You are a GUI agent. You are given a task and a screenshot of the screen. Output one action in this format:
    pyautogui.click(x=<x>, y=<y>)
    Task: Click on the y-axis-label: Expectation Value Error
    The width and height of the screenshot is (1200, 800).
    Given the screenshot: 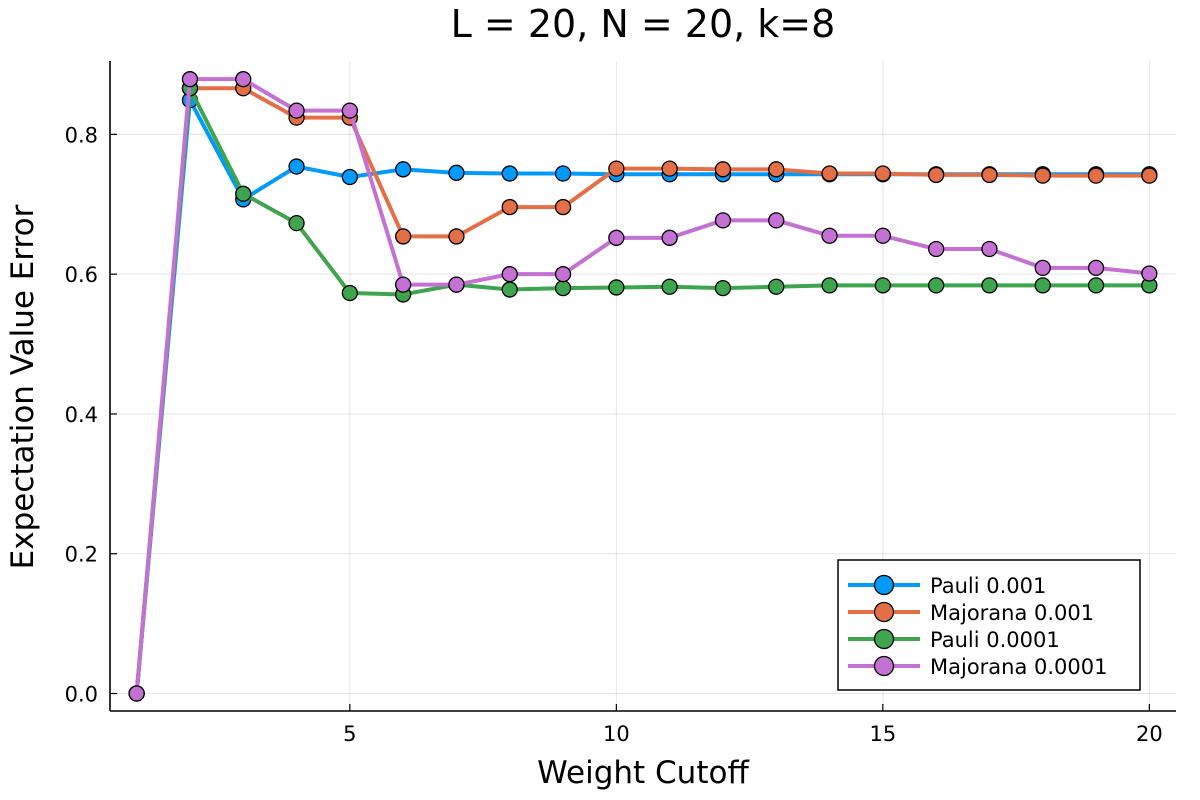 What is the action you would take?
    pyautogui.click(x=23, y=386)
    